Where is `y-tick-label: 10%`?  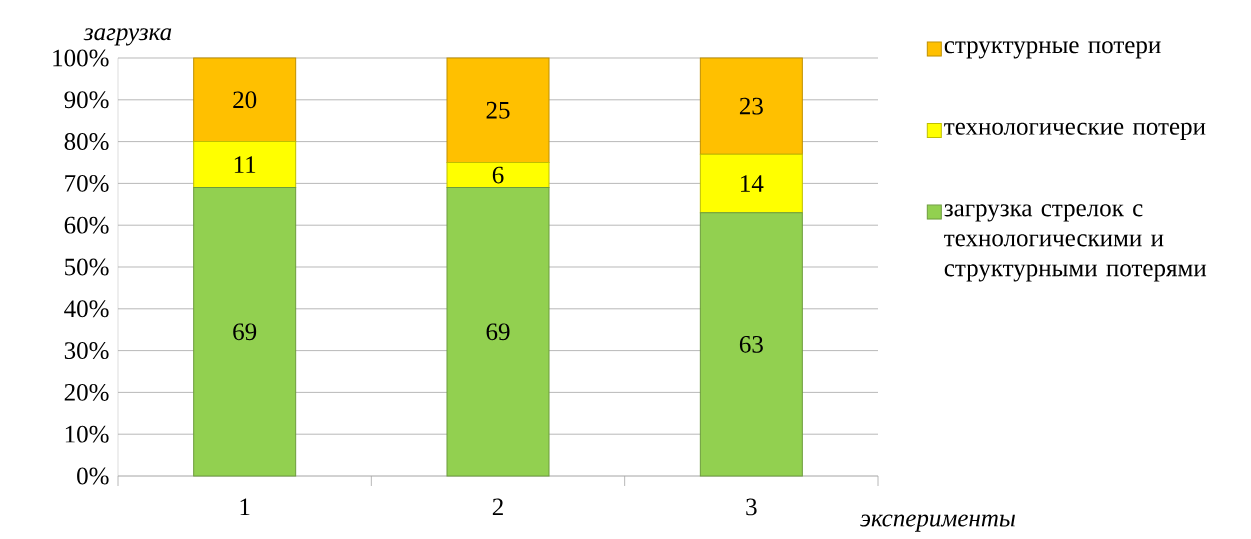 y-tick-label: 10% is located at coordinates (87, 434).